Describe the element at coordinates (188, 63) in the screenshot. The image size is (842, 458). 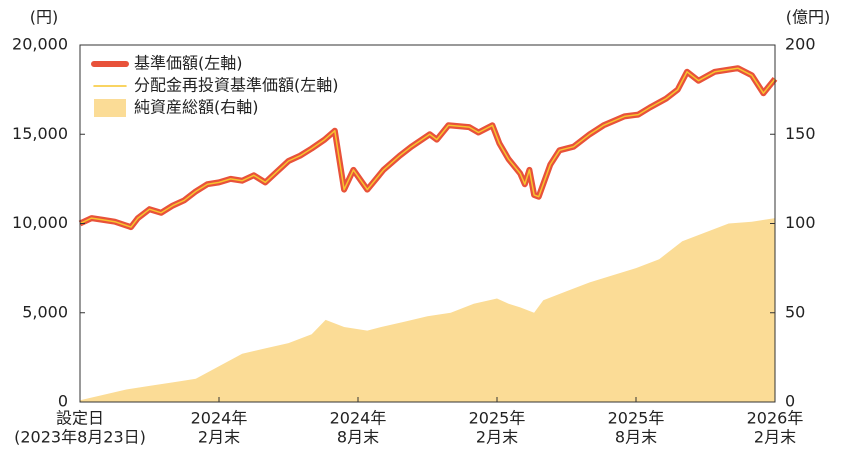
I see `legend-label: 基準価額(左軸)` at that location.